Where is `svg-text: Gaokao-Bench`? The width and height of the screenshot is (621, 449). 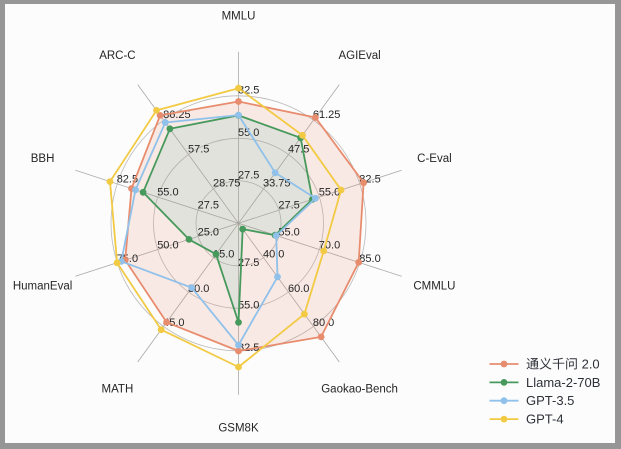
svg-text: Gaokao-Bench is located at coordinates (359, 389).